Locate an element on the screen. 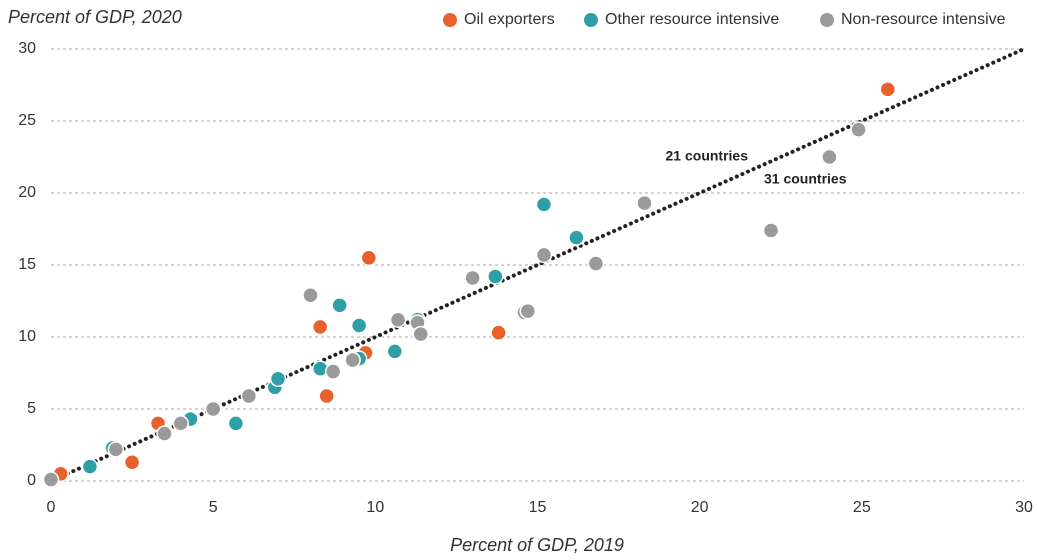  x-tick-label: 10 is located at coordinates (375, 507).